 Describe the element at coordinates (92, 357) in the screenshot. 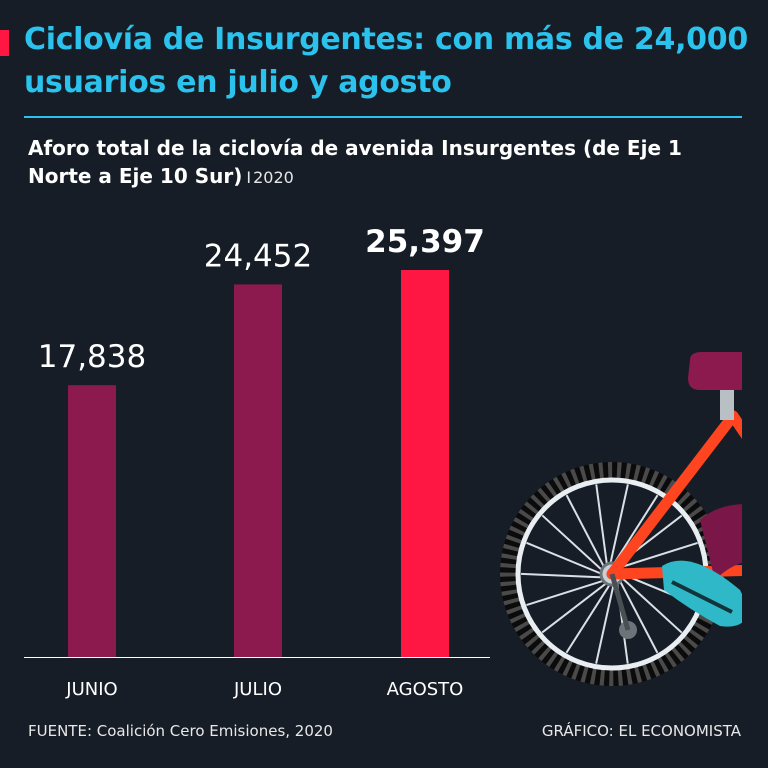

I see `value-label-junio: 17,838` at that location.